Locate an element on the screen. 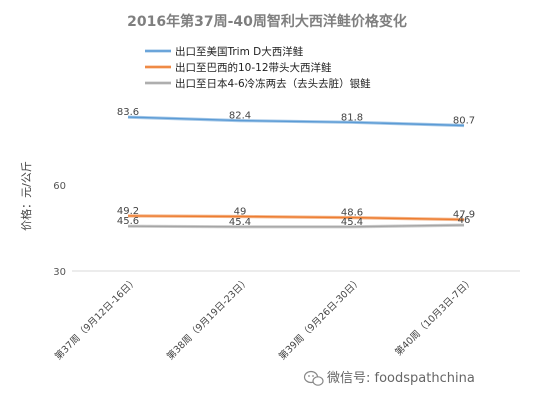 The width and height of the screenshot is (535, 401). data-label: 83.6 is located at coordinates (128, 112).